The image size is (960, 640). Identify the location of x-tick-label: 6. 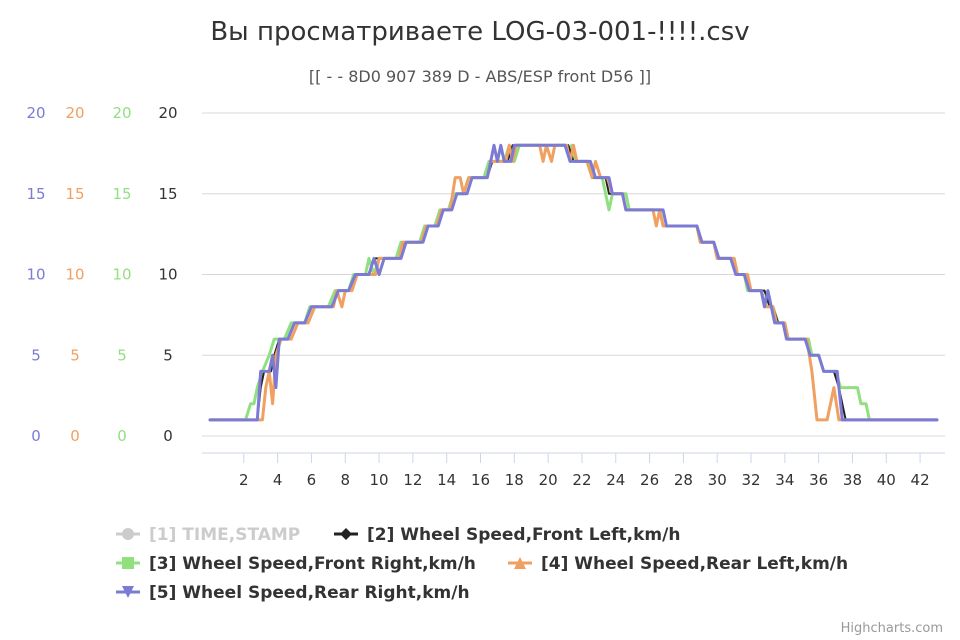
(312, 480).